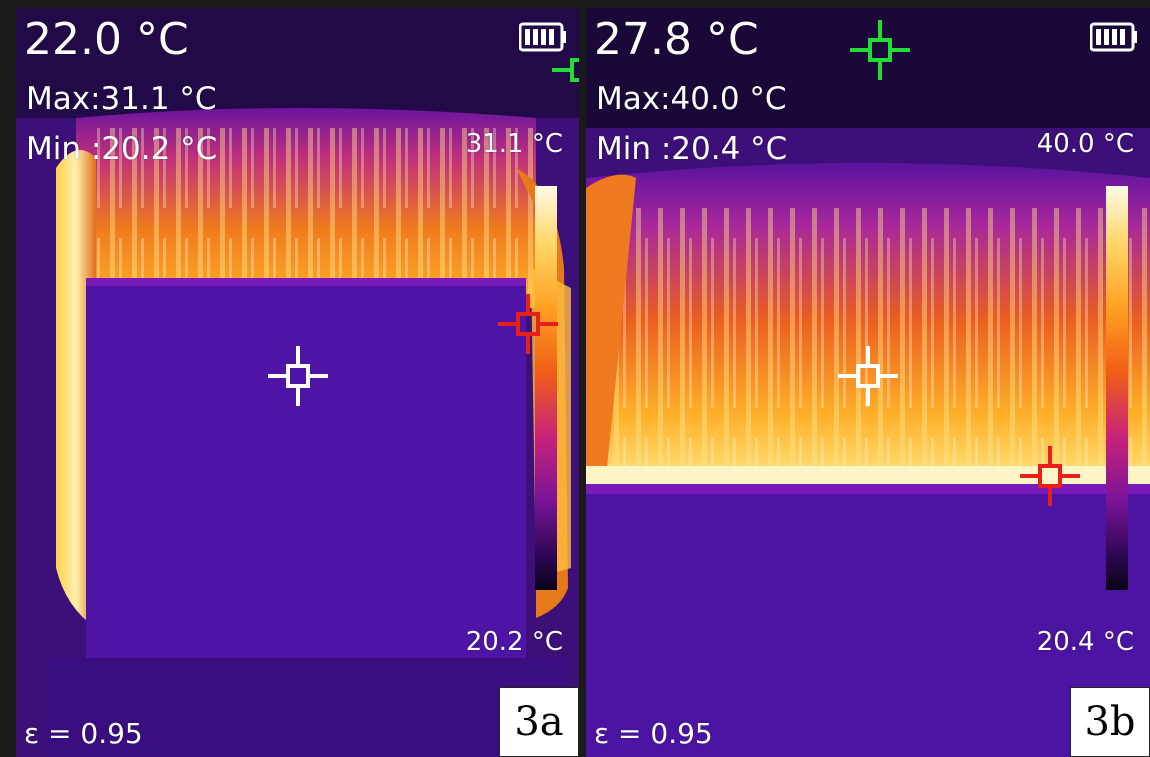 This screenshot has height=757, width=1150. Describe the element at coordinates (692, 149) in the screenshot. I see `min-temperature: Min :20.4 °C` at that location.